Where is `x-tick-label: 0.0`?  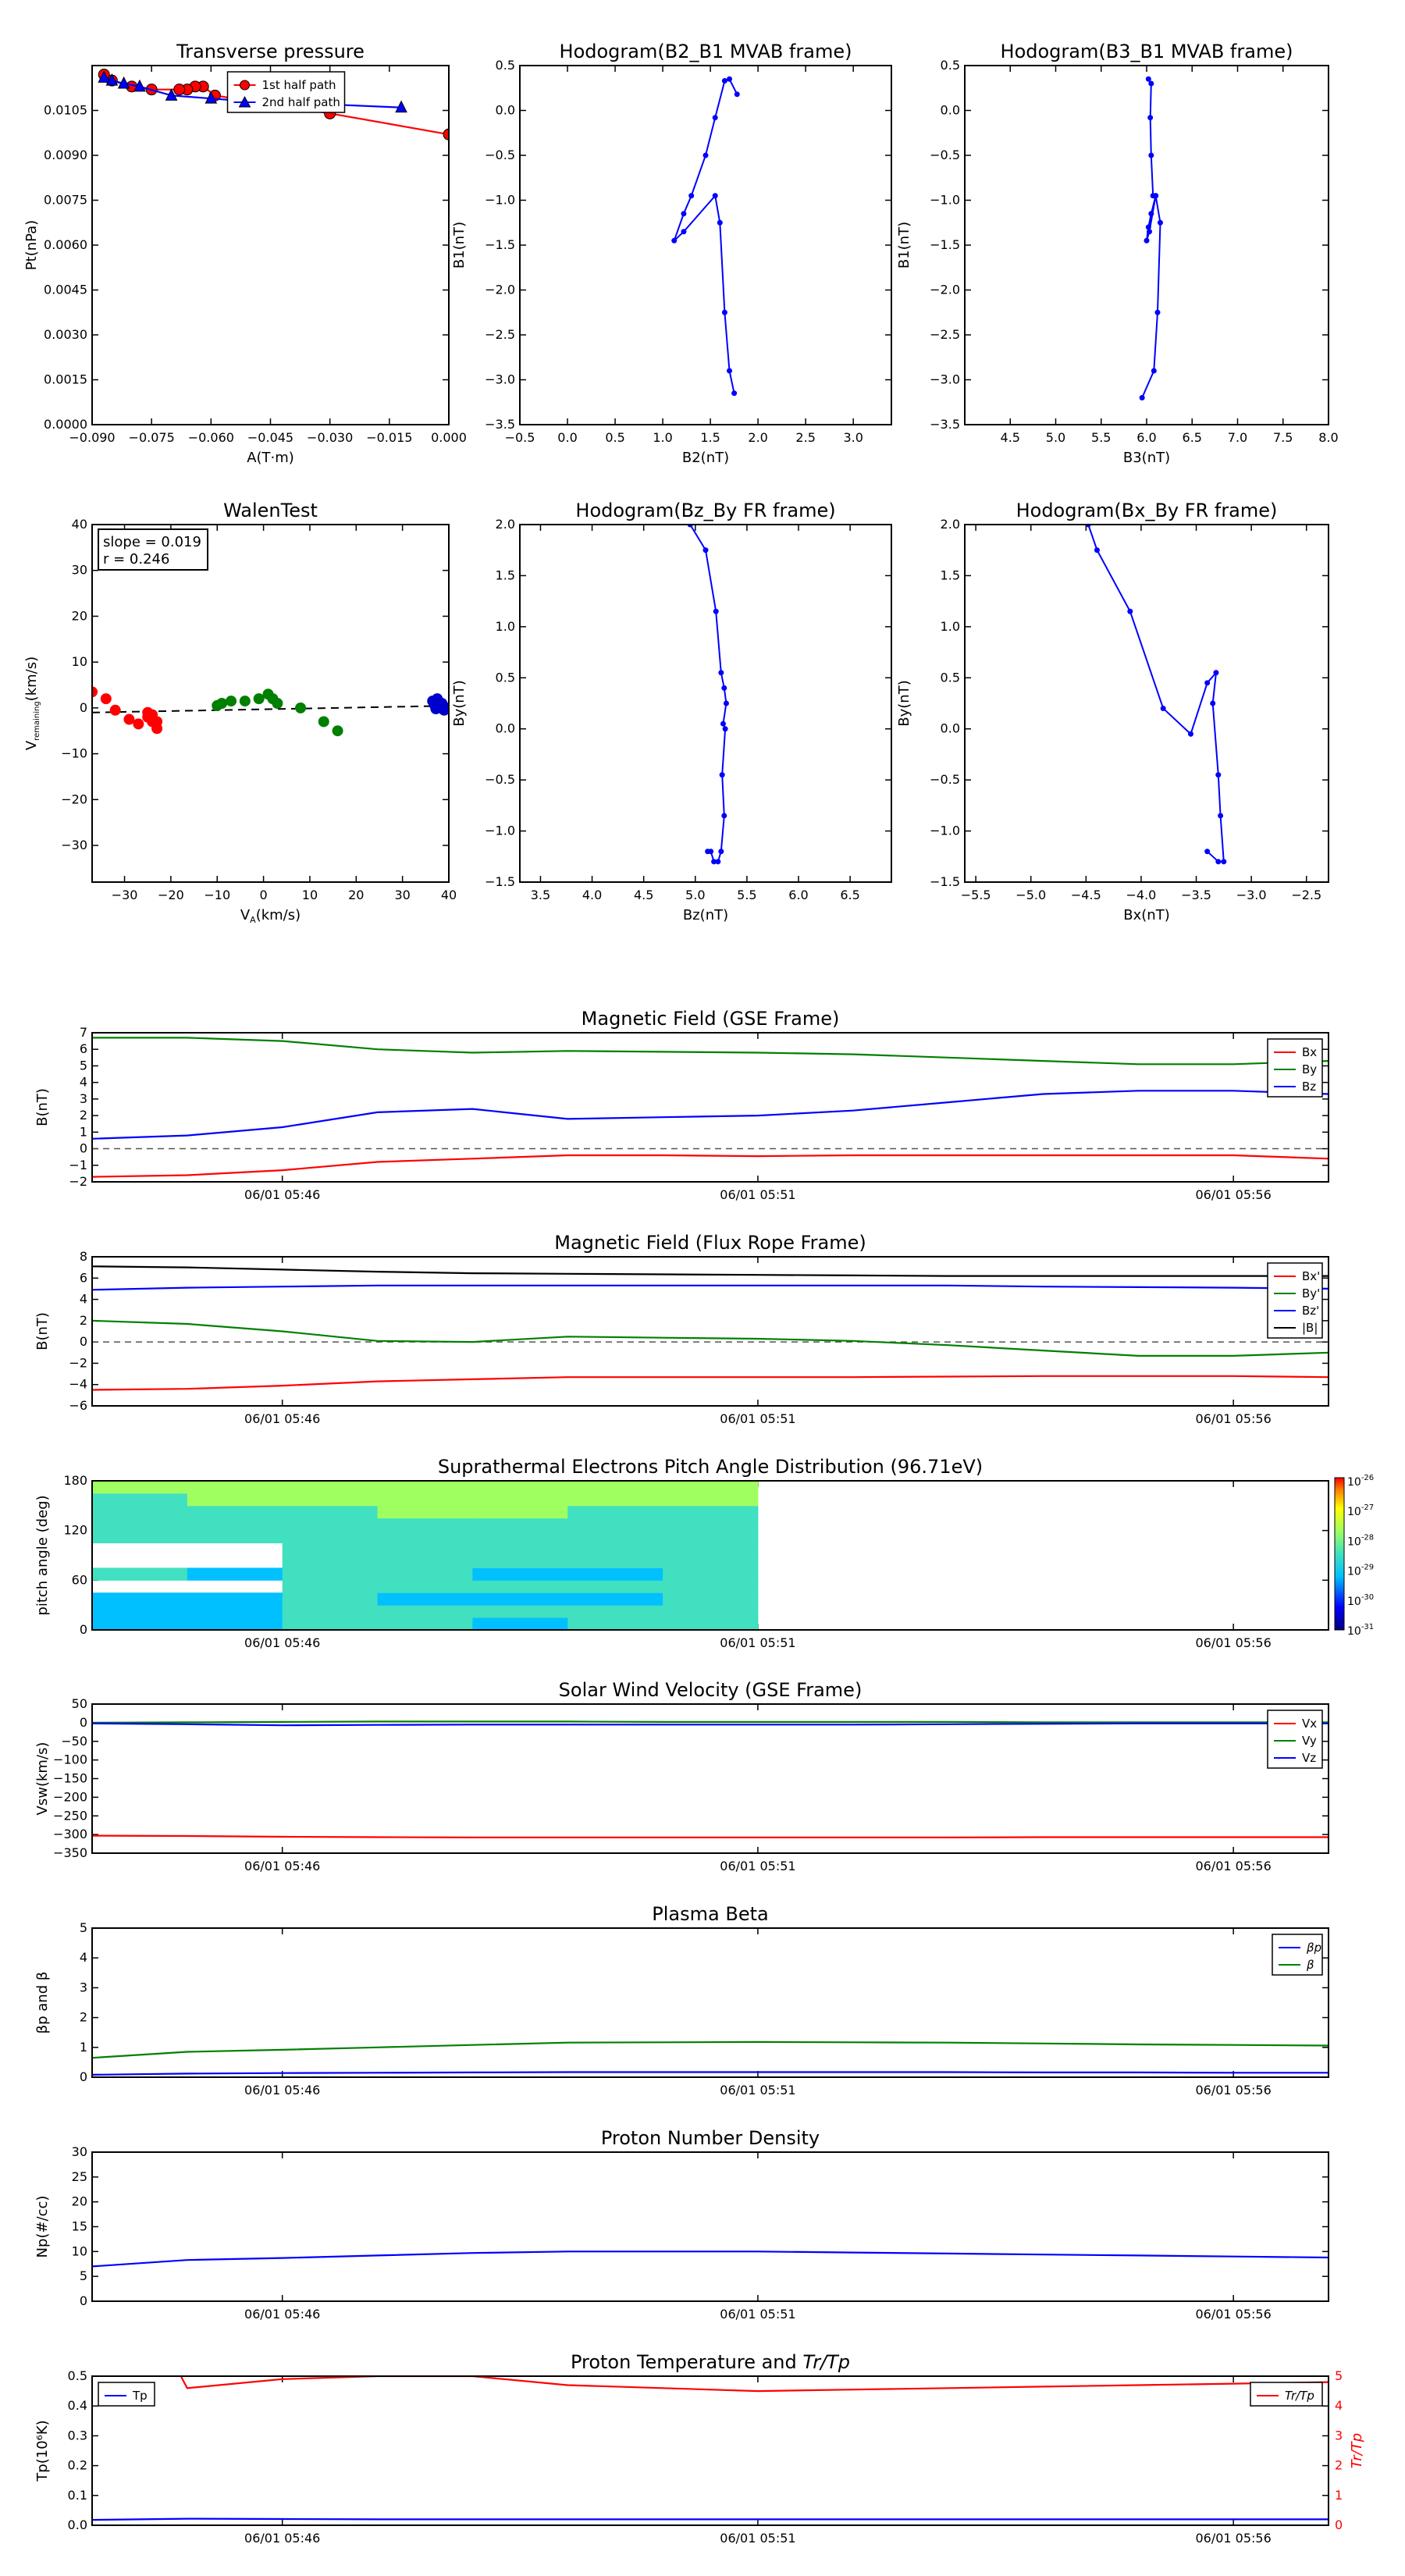 x-tick-label: 0.0 is located at coordinates (567, 437).